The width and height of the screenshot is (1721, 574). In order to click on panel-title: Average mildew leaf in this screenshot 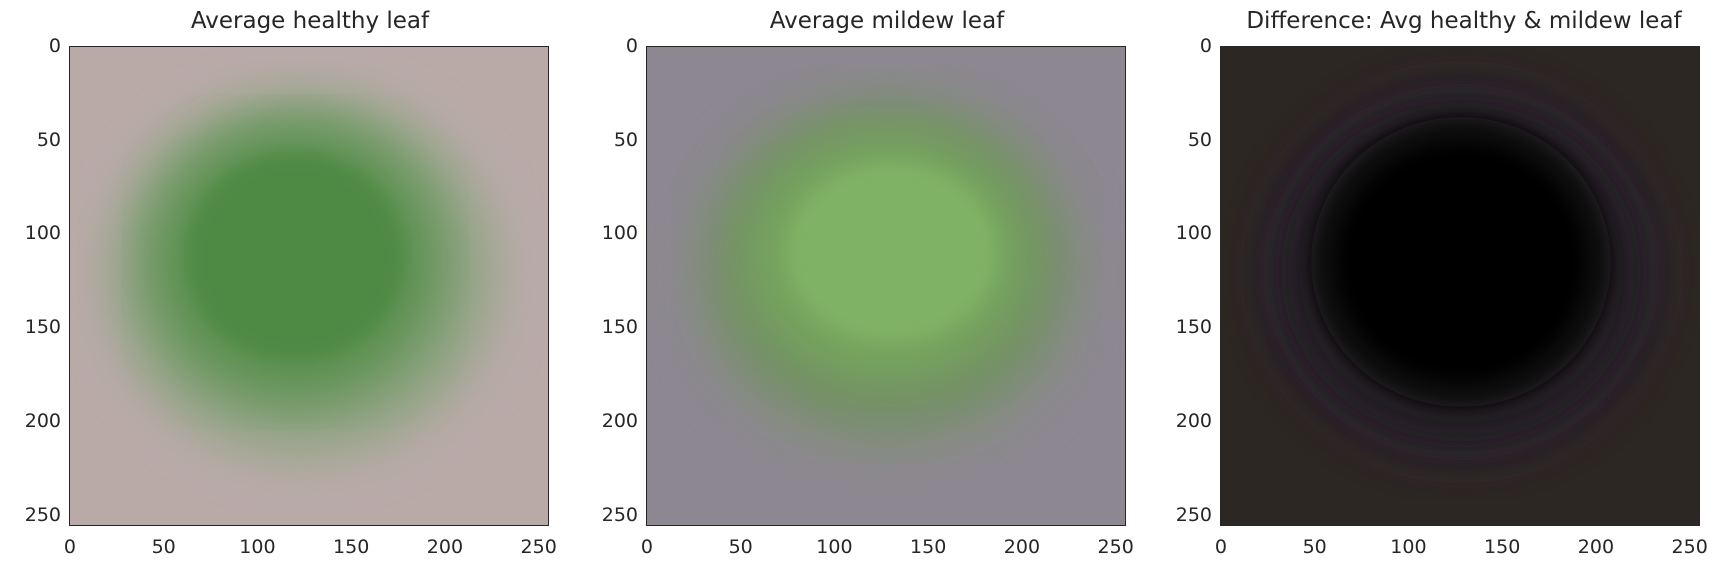, I will do `click(887, 21)`.